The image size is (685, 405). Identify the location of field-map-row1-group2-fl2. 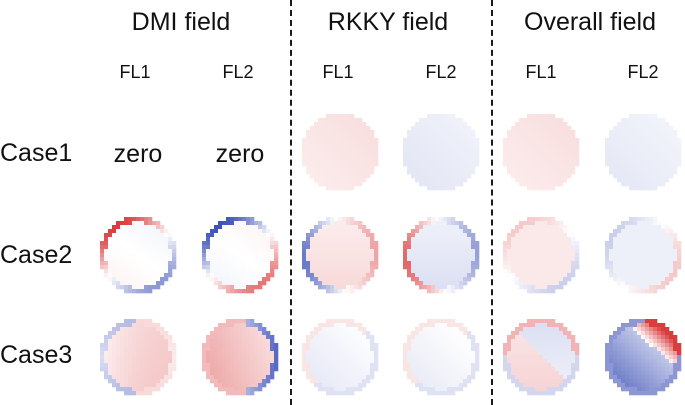
(643, 152).